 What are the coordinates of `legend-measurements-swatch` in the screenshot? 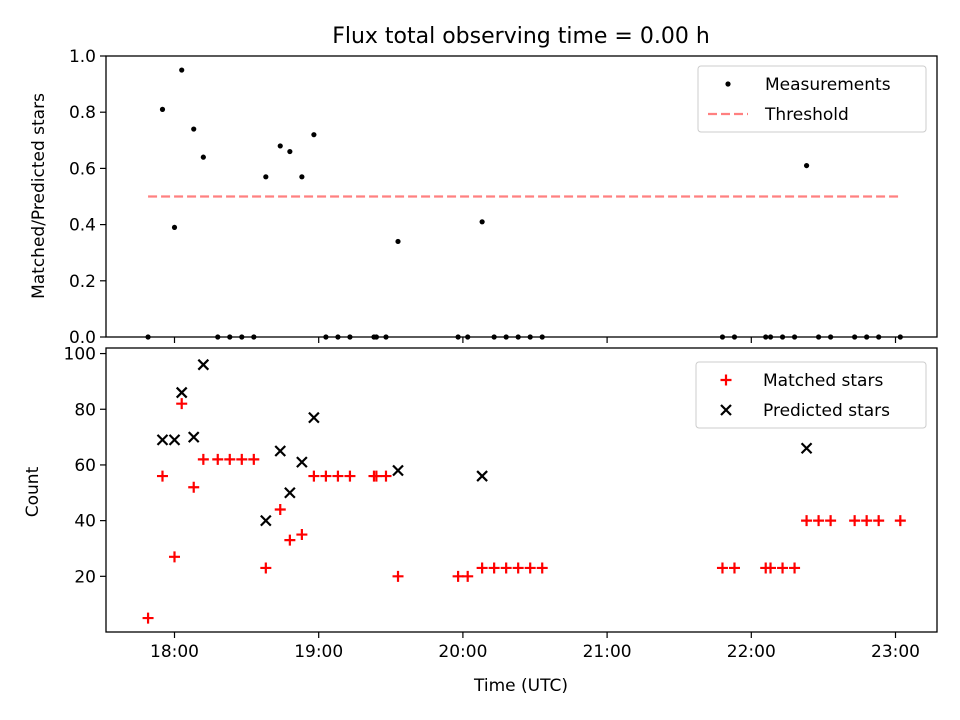 It's located at (728, 84).